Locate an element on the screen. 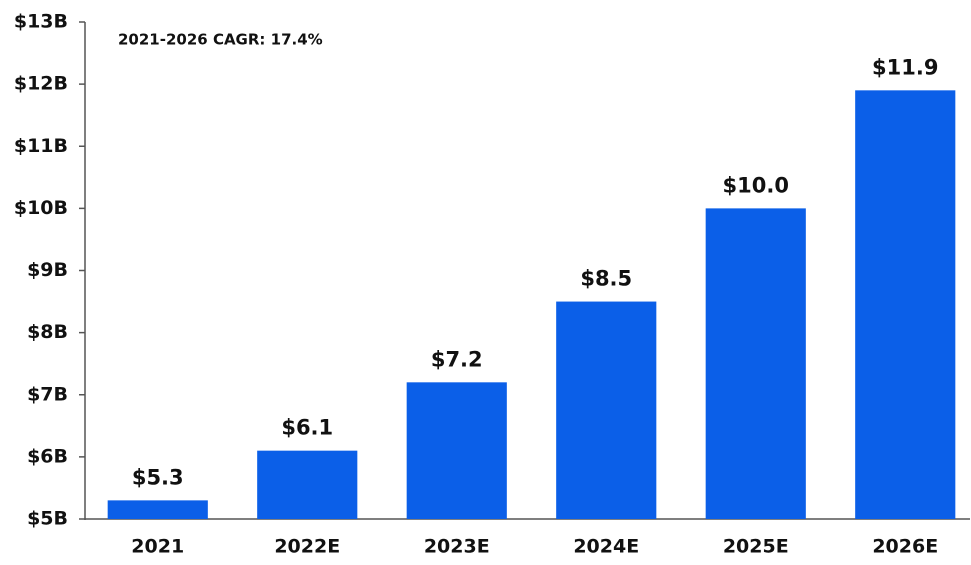 The image size is (971, 565). value-label: $7.2 is located at coordinates (457, 359).